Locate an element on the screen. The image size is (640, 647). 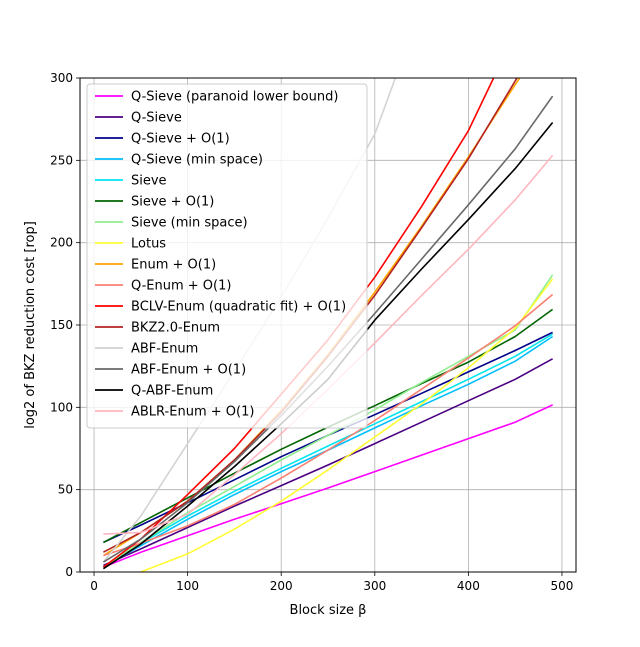
y-tick-label: 200 is located at coordinates (61, 243).